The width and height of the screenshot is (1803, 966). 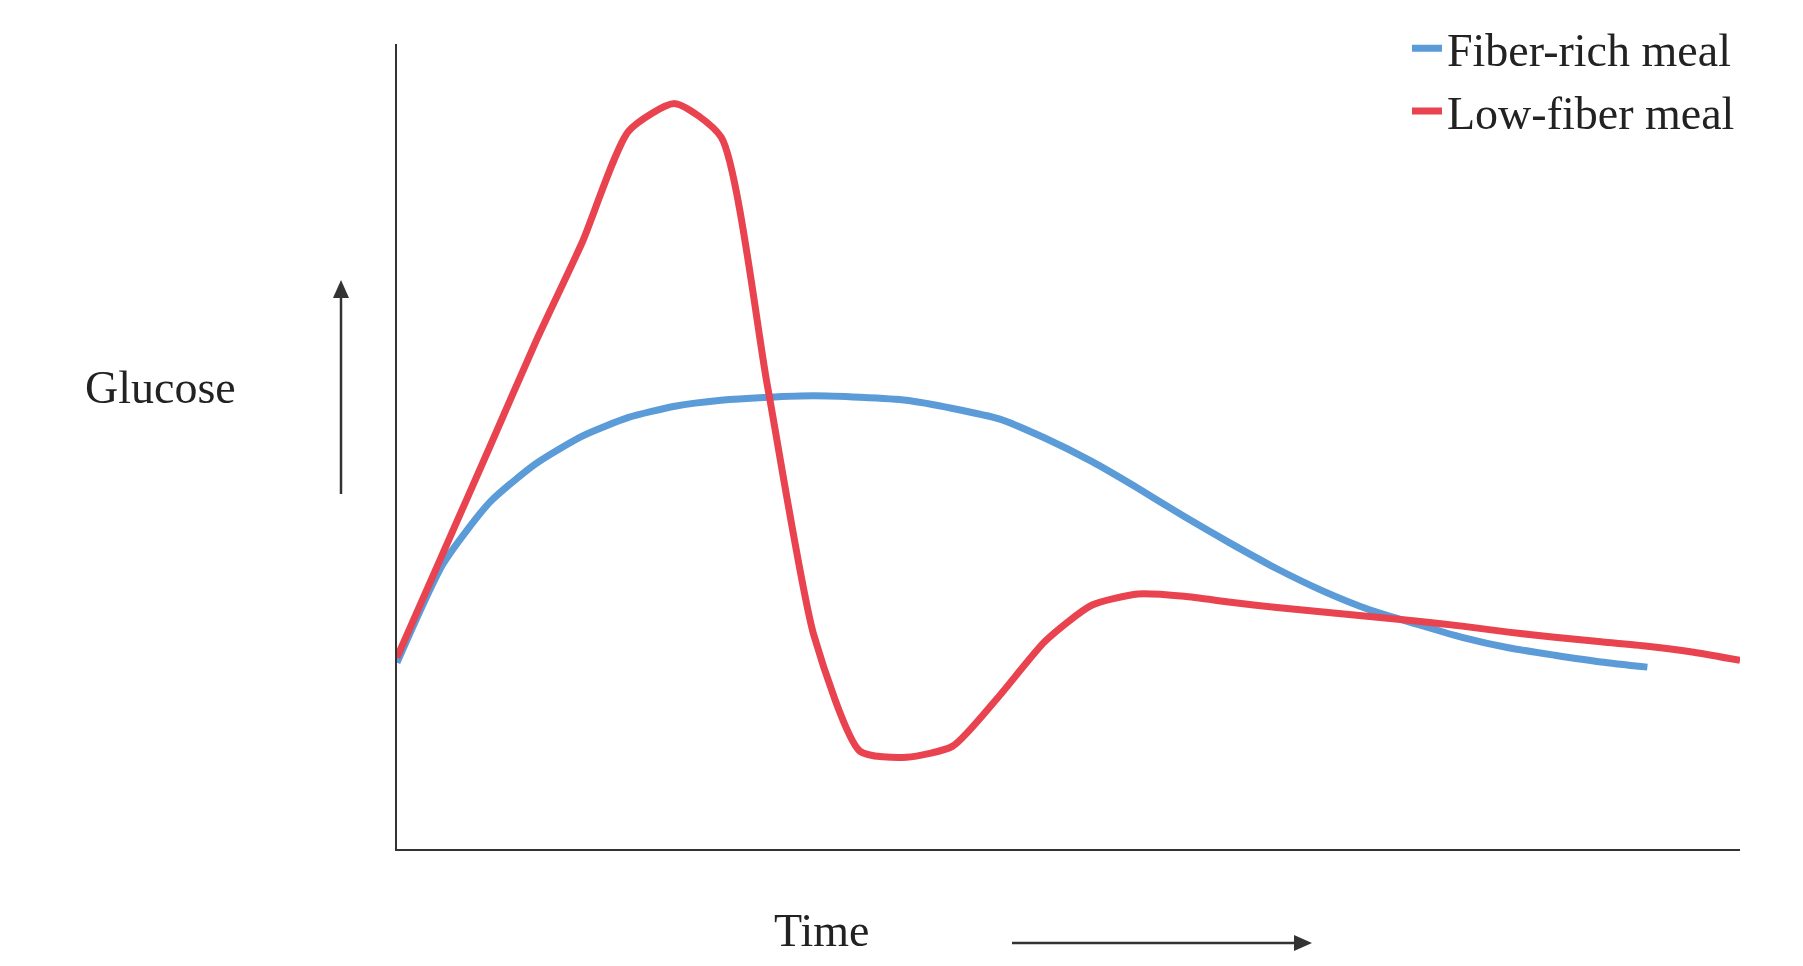 What do you see at coordinates (822, 930) in the screenshot?
I see `x-axis-title: Time` at bounding box center [822, 930].